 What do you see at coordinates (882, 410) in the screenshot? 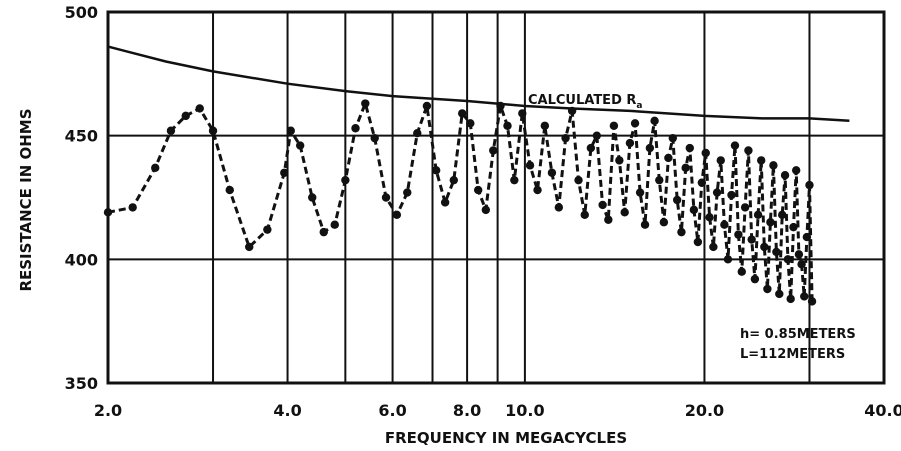
I see `x-tick-label: 40.0` at bounding box center [882, 410].